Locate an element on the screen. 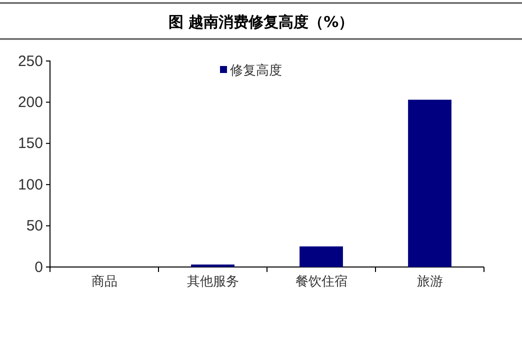  y-tick-label: 150 is located at coordinates (30, 143).